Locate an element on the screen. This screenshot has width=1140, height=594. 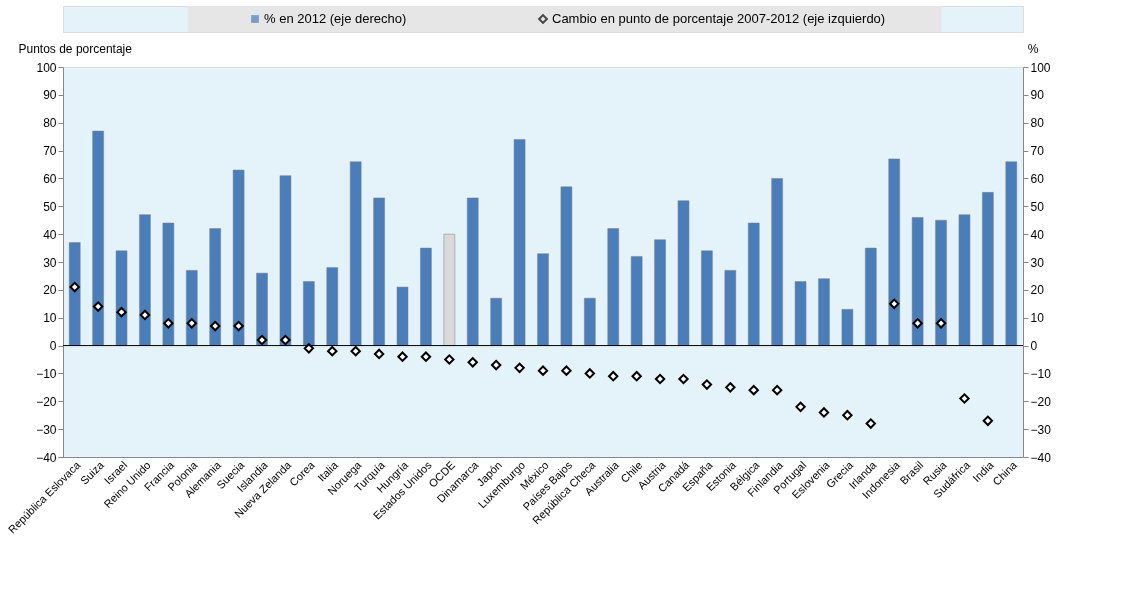
y2-tick-label: 100 is located at coordinates (1040, 67).